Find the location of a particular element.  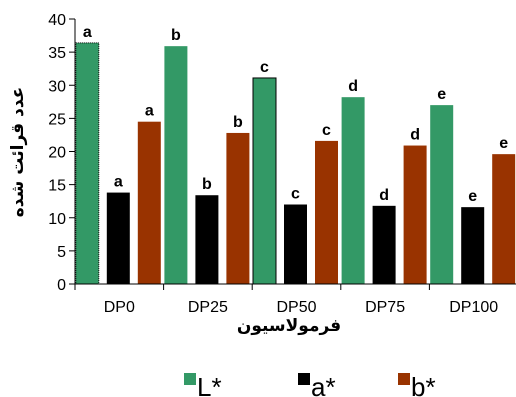

y-tick-label: 35 is located at coordinates (57, 53).